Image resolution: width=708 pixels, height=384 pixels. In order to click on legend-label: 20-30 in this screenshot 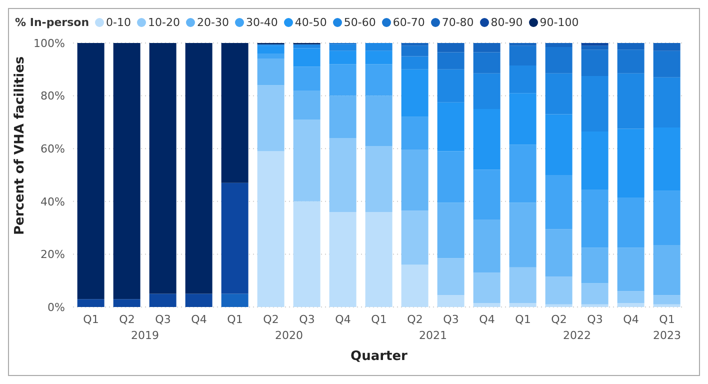, I will do `click(212, 22)`.